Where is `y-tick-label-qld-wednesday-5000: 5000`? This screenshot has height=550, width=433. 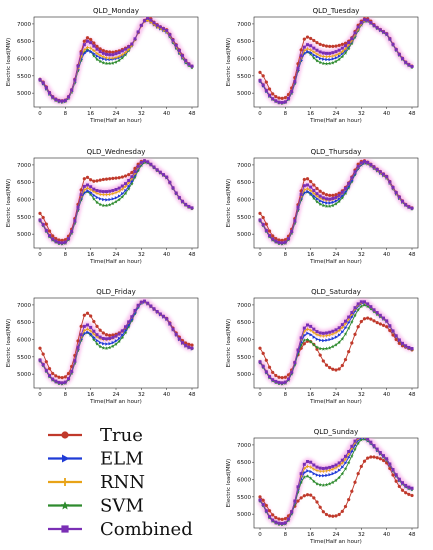
y-tick-label-qld-wednesday-5000: 5000 is located at coordinates (24, 235).